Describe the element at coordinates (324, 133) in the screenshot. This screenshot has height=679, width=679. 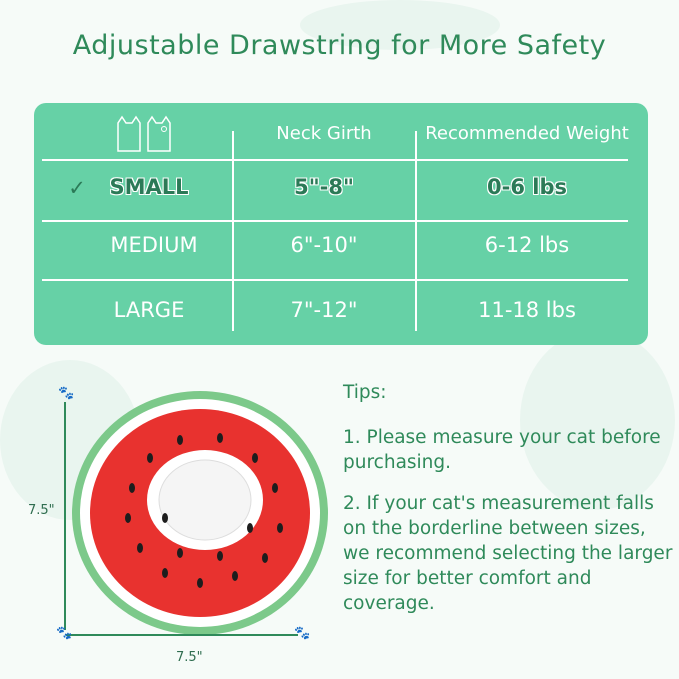
I see `header-neck-girth: Neck Girth` at that location.